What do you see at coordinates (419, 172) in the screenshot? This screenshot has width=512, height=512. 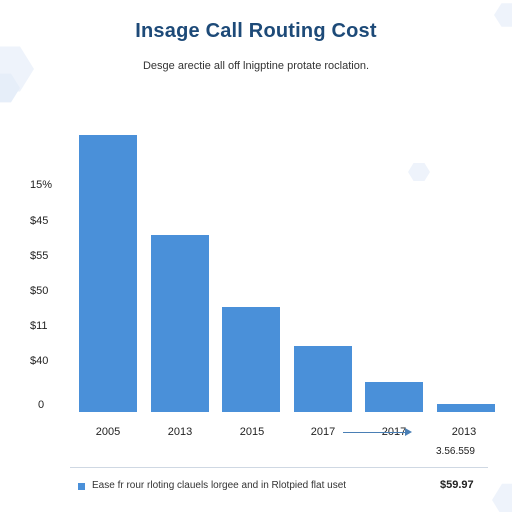 I see `decorative-hexagon-right` at bounding box center [419, 172].